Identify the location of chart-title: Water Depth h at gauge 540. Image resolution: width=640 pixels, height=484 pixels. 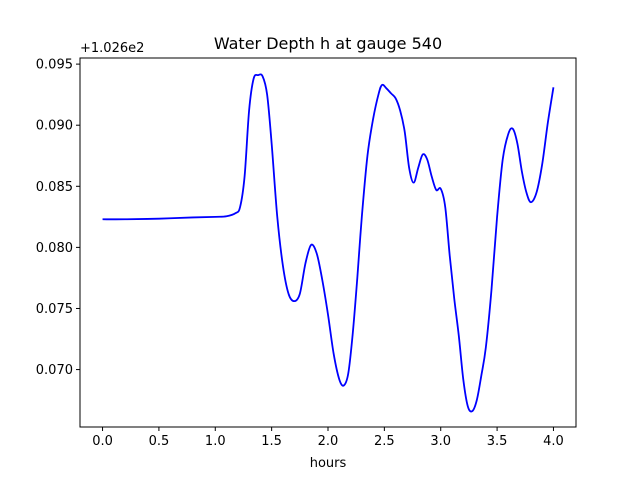
(328, 43).